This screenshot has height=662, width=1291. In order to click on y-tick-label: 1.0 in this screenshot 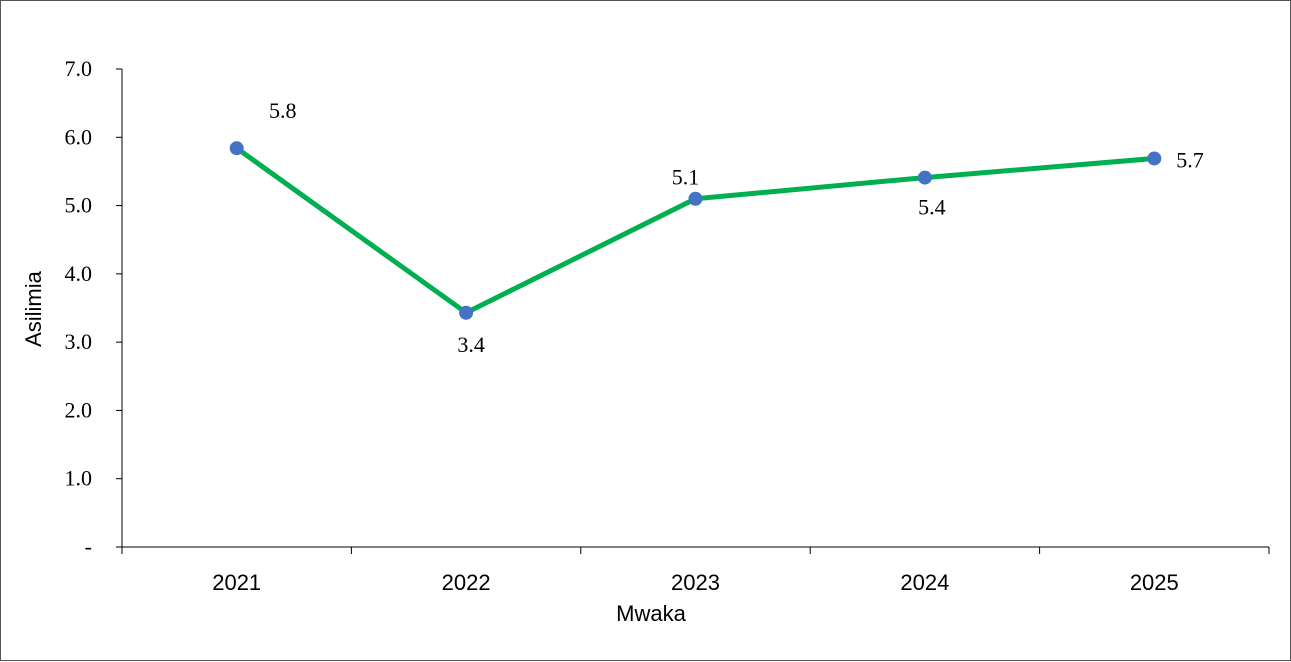, I will do `click(79, 478)`.